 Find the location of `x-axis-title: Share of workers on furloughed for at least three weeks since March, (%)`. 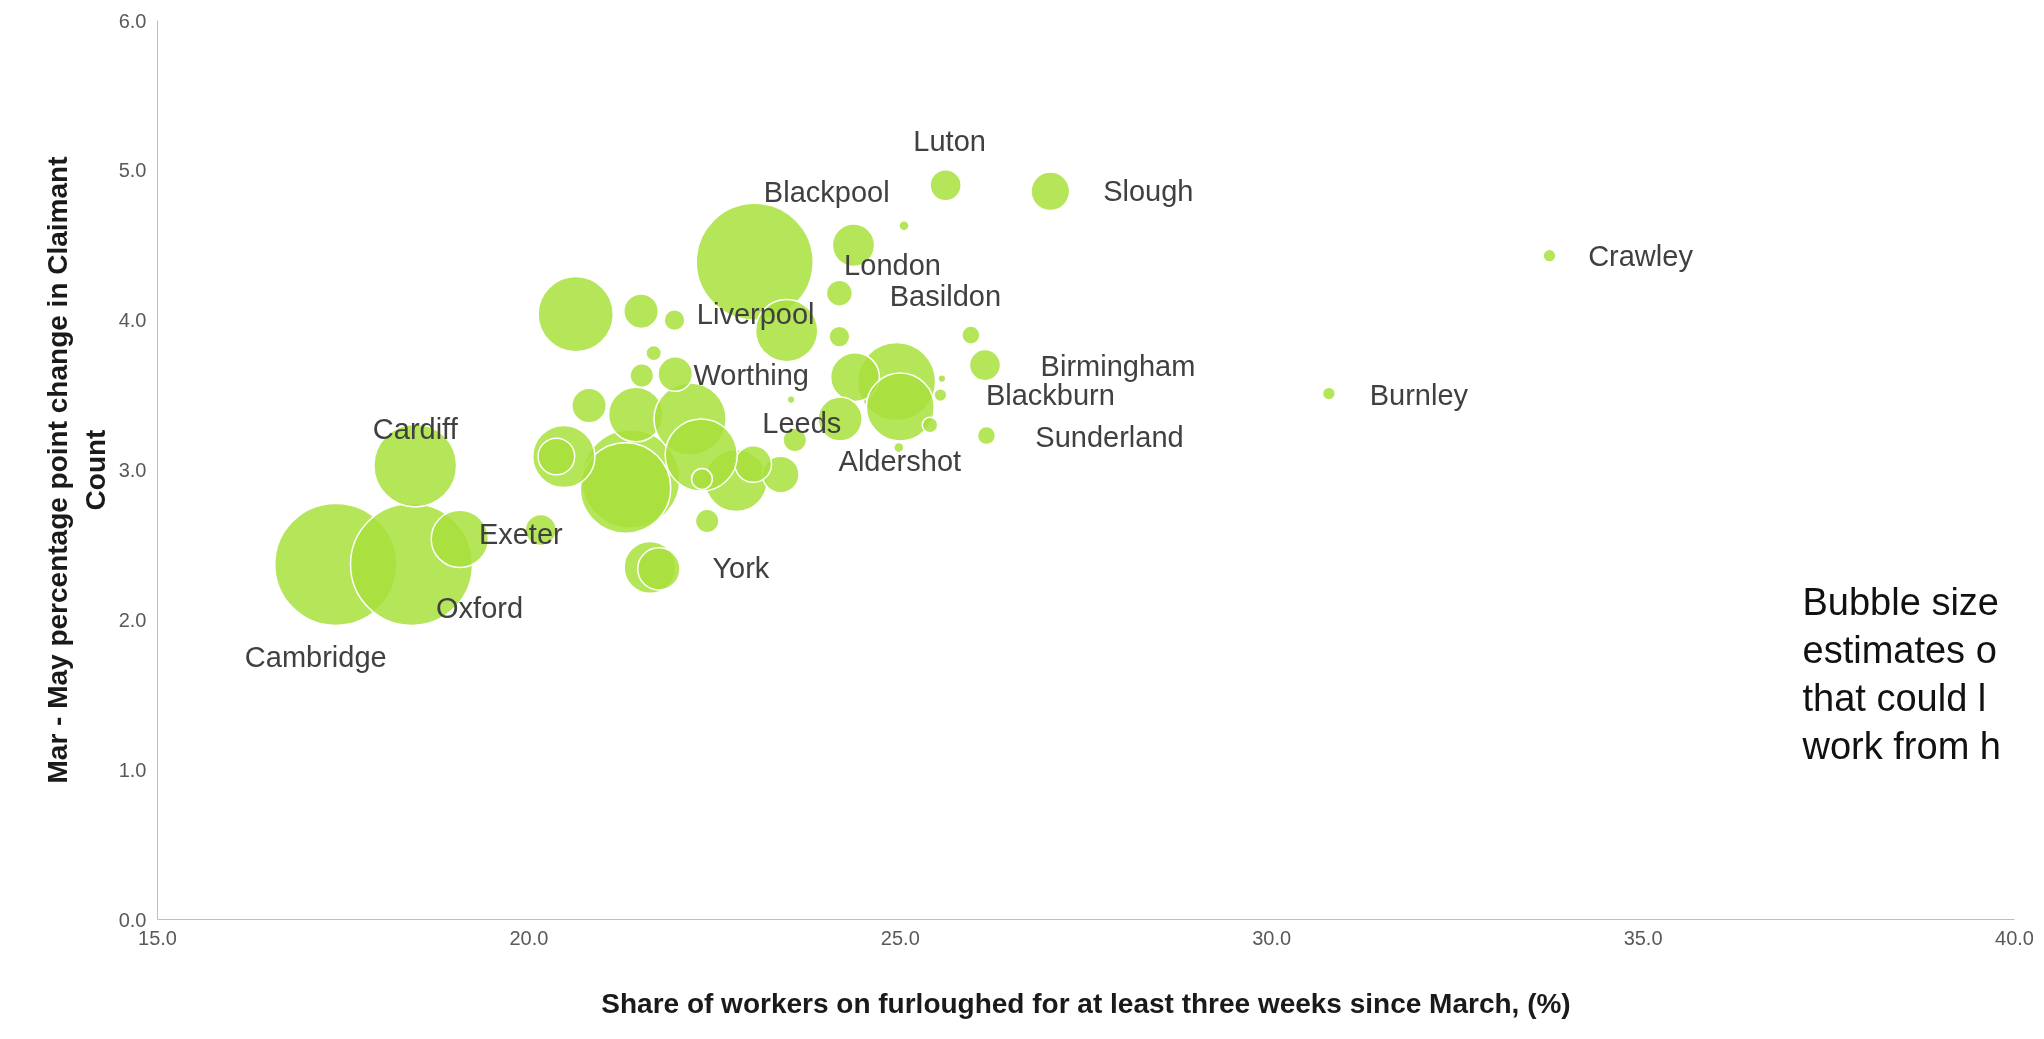

x-axis-title: Share of workers on furloughed for at least three weeks since March, (%) is located at coordinates (1086, 1003).